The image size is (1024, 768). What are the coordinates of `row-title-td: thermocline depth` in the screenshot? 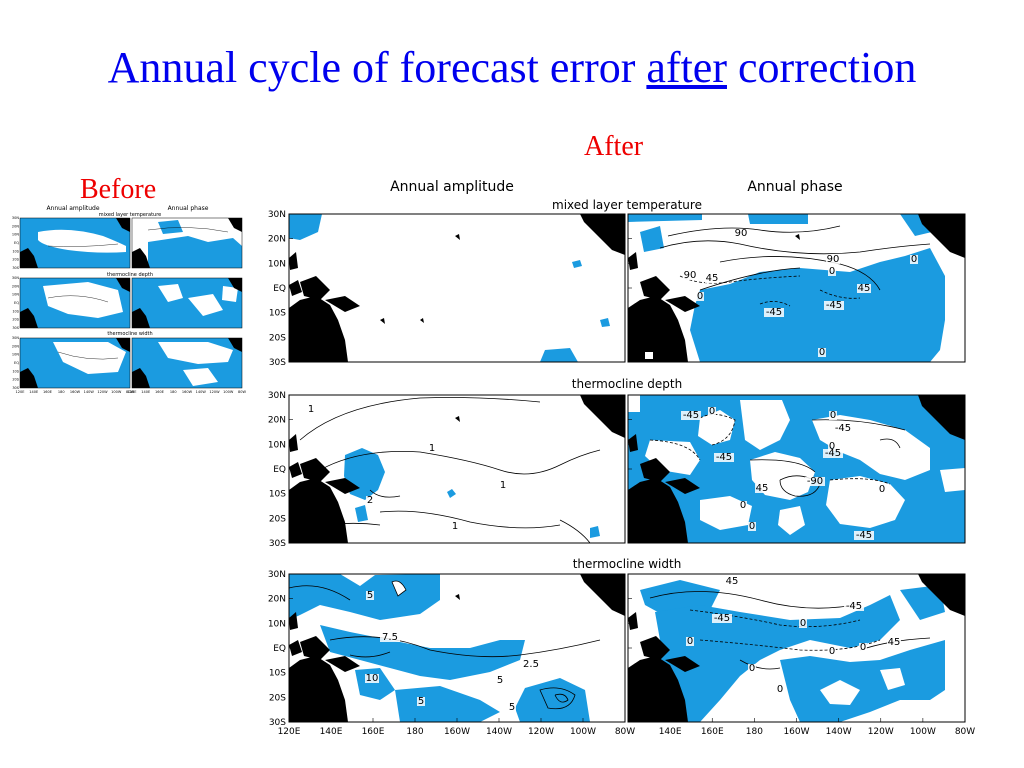 It's located at (627, 384).